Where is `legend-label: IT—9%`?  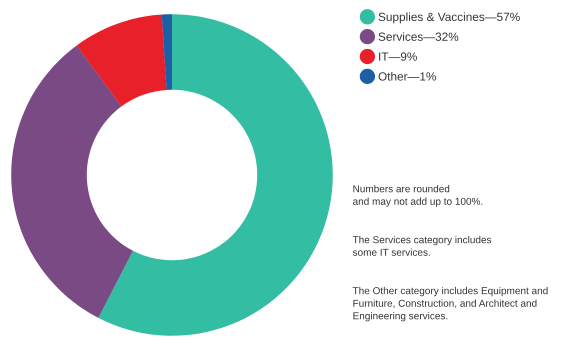
legend-label: IT—9% is located at coordinates (398, 56).